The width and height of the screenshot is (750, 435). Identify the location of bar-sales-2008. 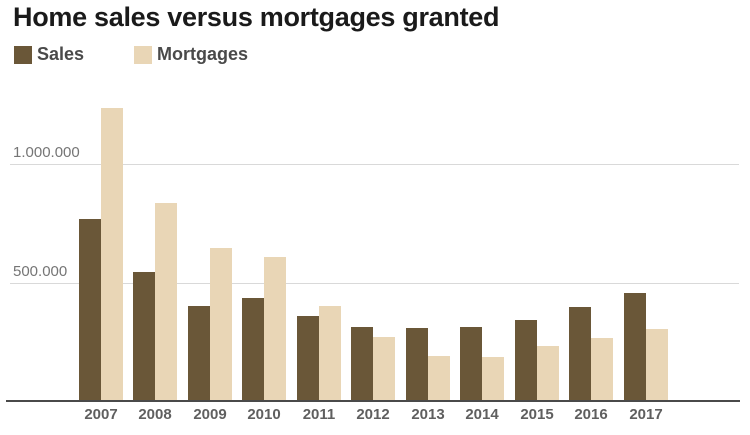
(144, 337).